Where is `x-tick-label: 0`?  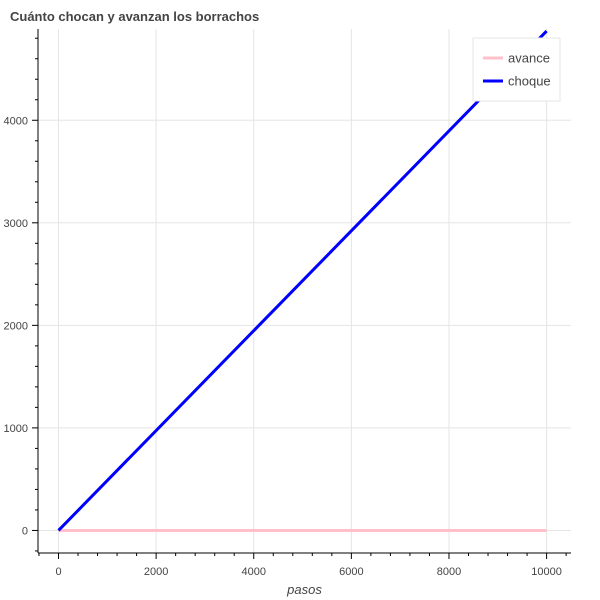 x-tick-label: 0 is located at coordinates (58, 572).